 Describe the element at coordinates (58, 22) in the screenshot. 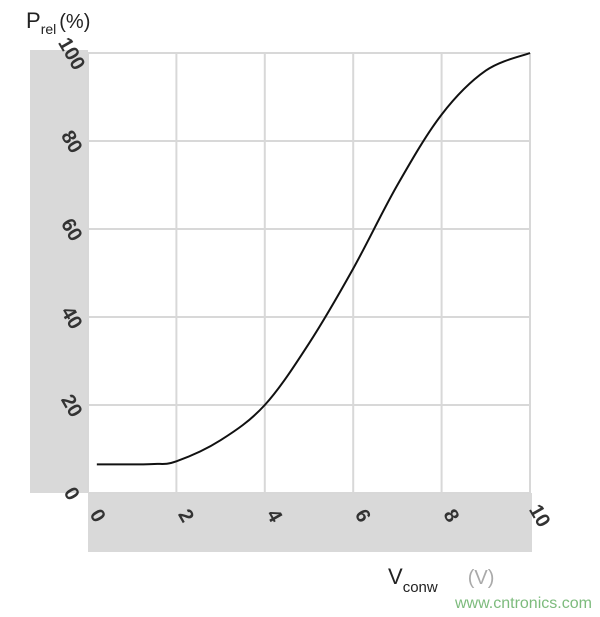

I see `y-axis-label: Prel (%)` at that location.